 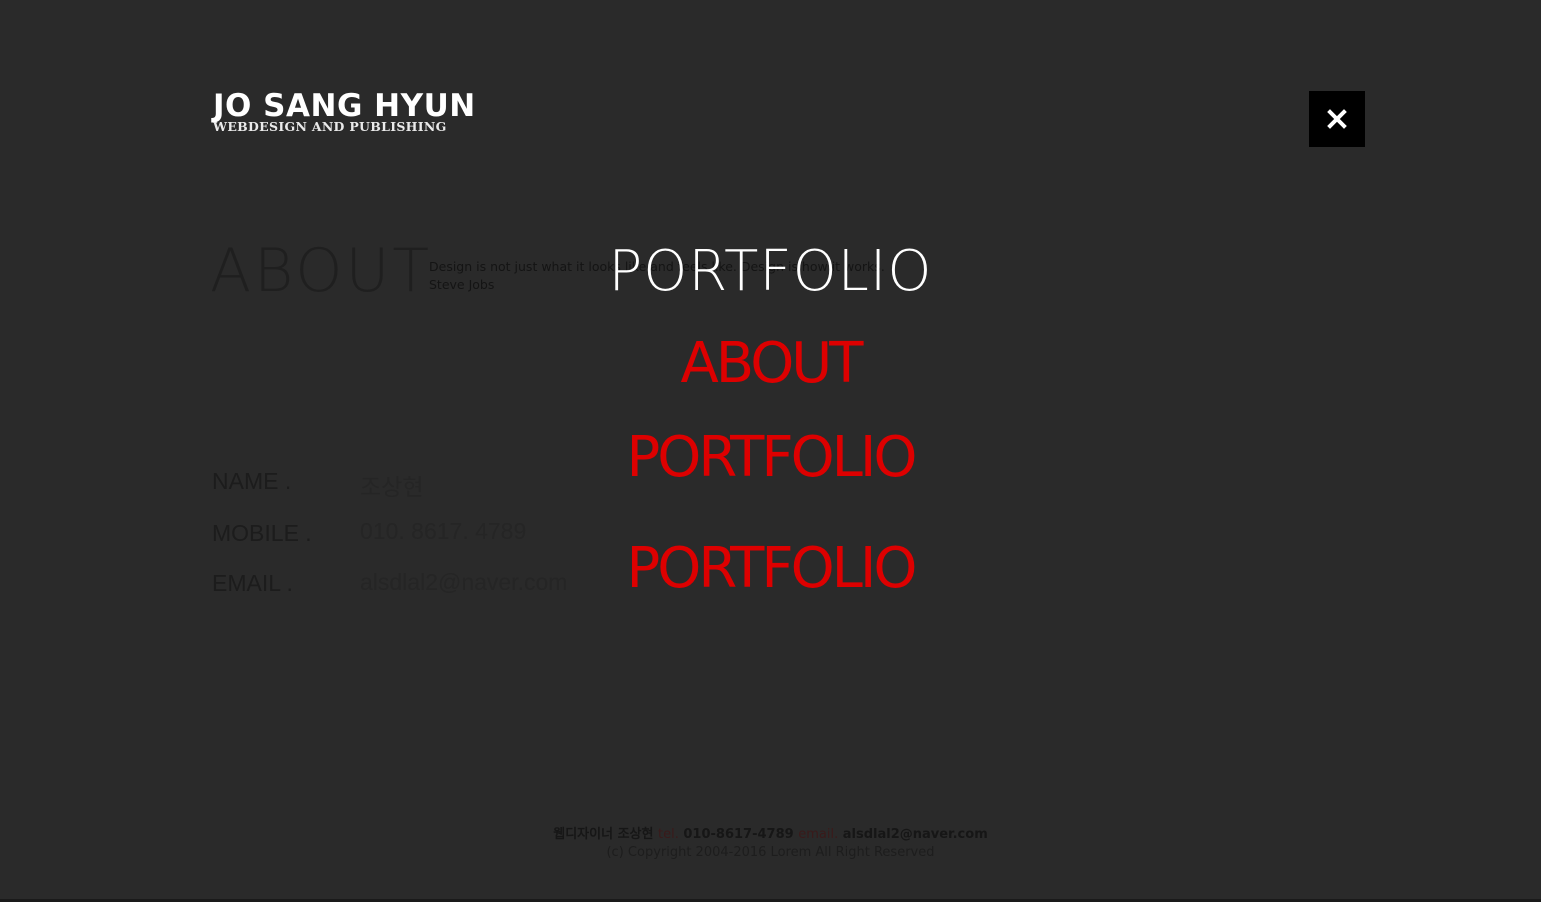 What do you see at coordinates (770, 900) in the screenshot?
I see `bottom-border` at bounding box center [770, 900].